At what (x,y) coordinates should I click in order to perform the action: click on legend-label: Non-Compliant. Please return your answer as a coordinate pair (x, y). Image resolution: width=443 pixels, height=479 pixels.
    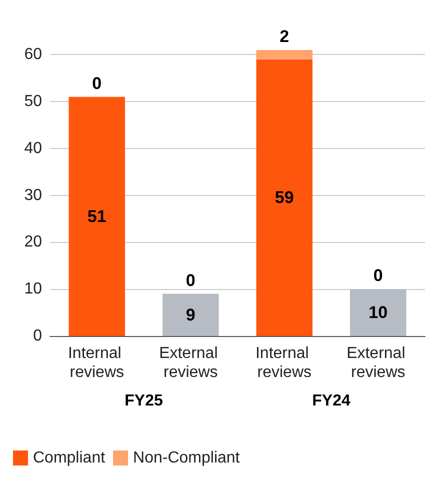
    Looking at the image, I should click on (186, 458).